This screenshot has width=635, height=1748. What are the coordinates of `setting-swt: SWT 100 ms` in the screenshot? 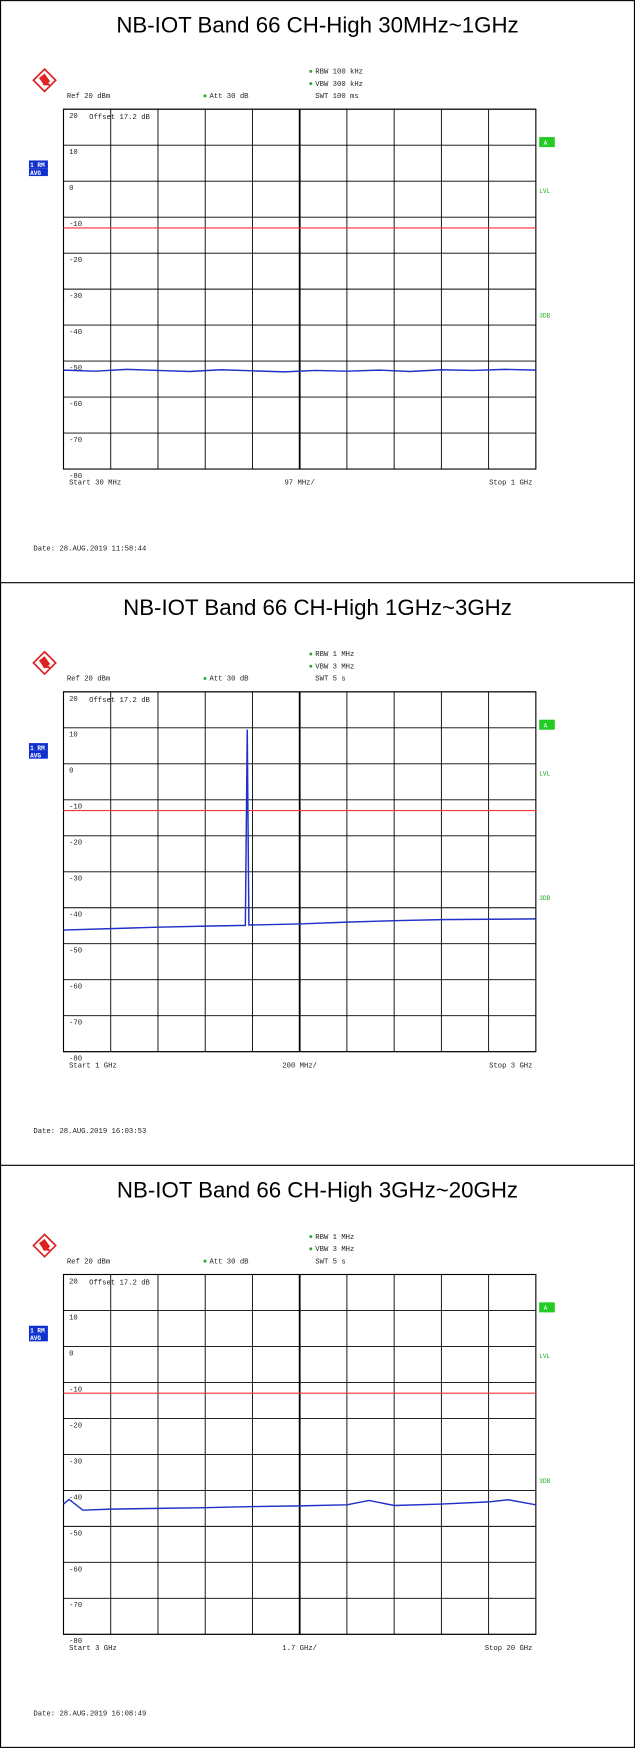 It's located at (336, 97).